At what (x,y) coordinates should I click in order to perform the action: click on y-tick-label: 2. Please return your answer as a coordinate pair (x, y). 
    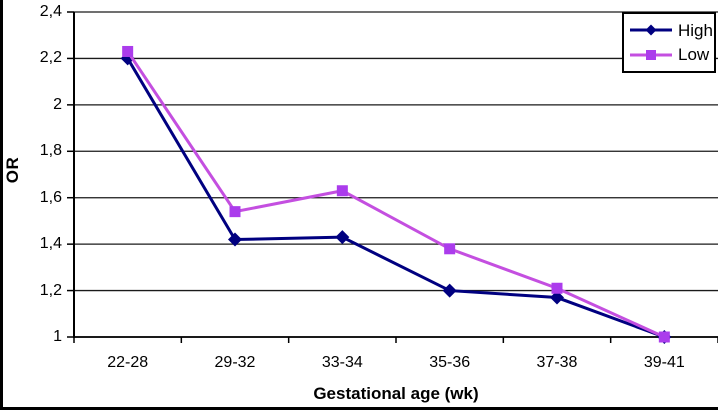
    Looking at the image, I should click on (57, 104).